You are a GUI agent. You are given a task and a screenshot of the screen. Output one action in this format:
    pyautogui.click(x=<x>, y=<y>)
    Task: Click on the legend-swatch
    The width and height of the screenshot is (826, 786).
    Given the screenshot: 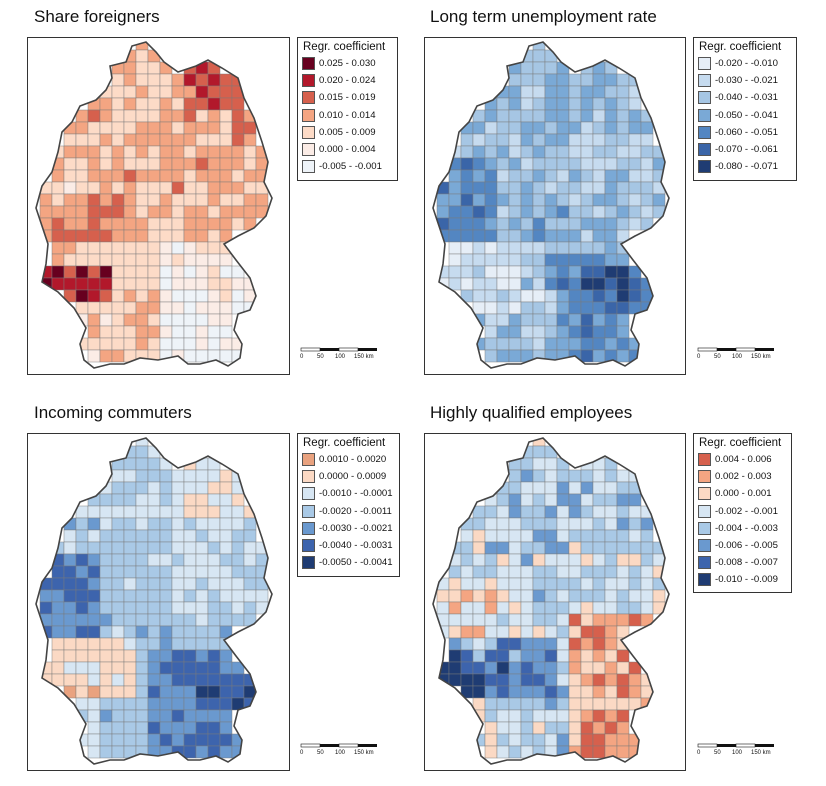 What is the action you would take?
    pyautogui.click(x=308, y=528)
    